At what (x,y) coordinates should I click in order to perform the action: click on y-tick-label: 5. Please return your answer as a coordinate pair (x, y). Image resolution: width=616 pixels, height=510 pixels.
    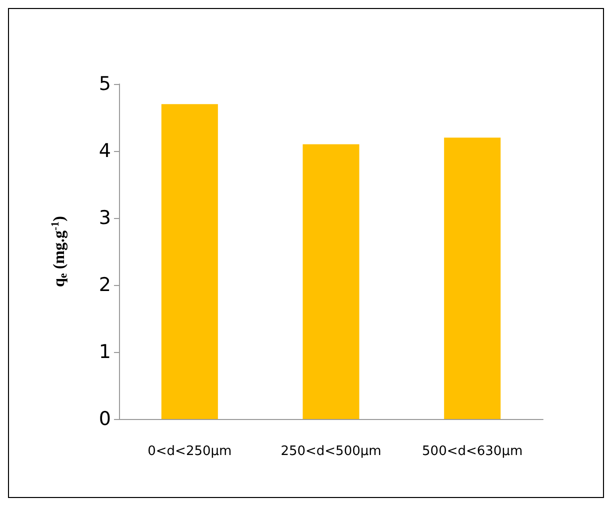
    Looking at the image, I should click on (104, 84).